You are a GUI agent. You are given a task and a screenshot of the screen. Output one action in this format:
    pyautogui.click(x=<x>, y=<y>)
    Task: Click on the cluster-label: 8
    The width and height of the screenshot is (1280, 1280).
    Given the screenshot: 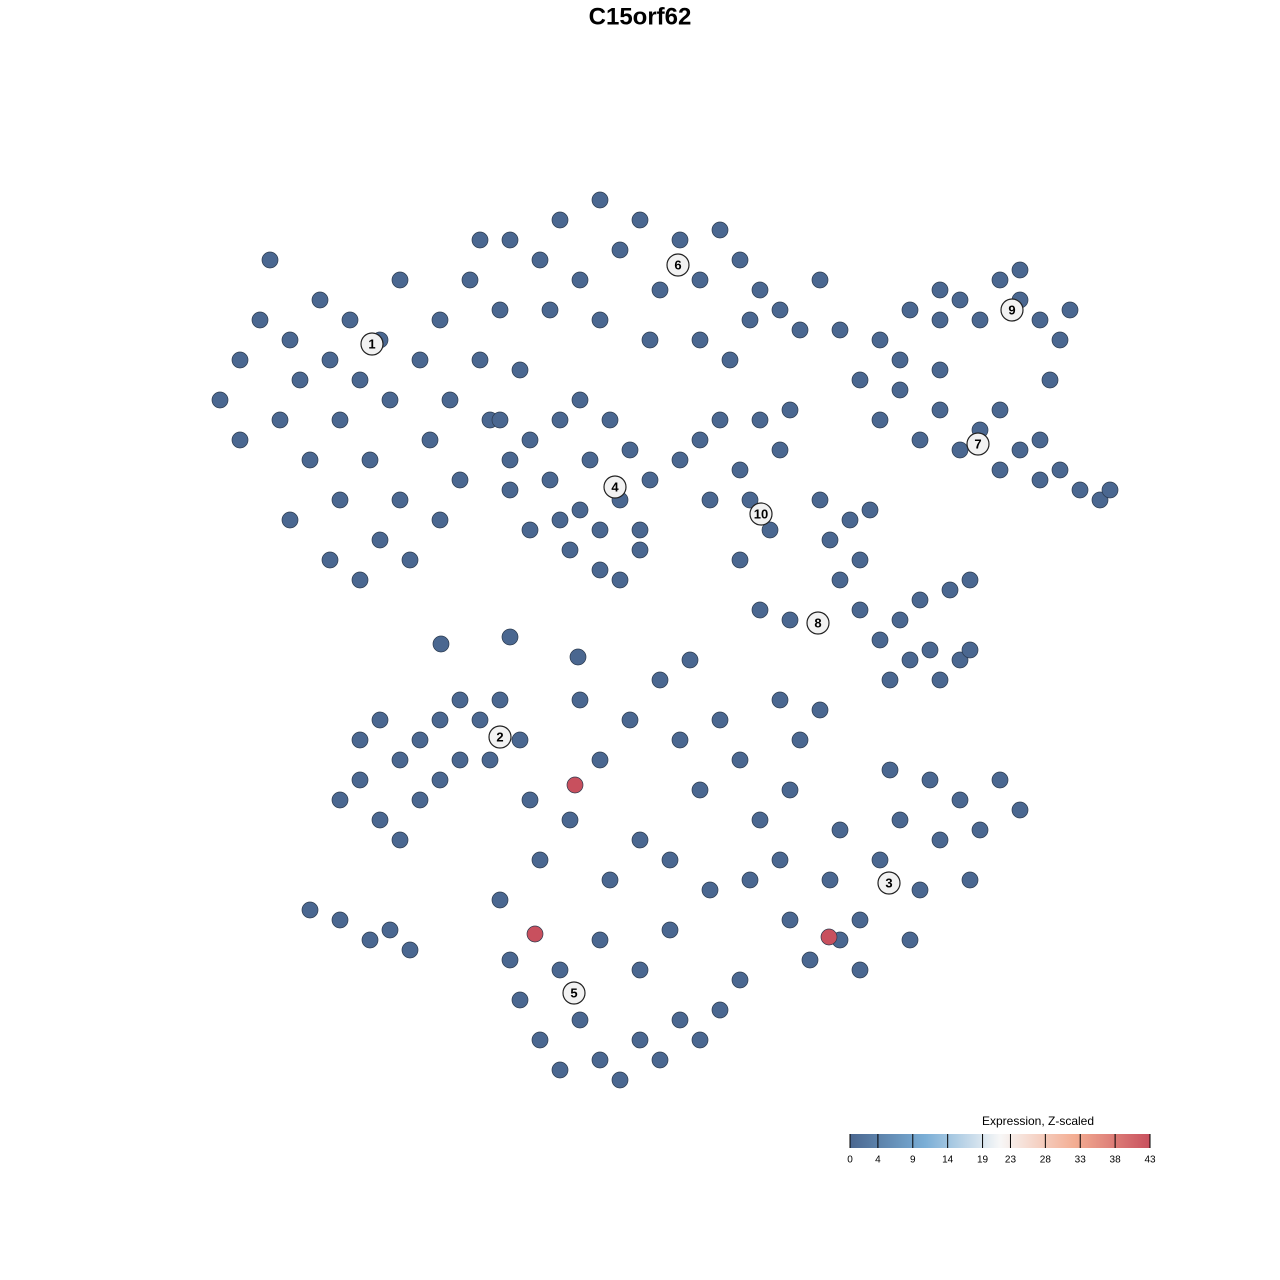 What is the action you would take?
    pyautogui.click(x=817, y=622)
    